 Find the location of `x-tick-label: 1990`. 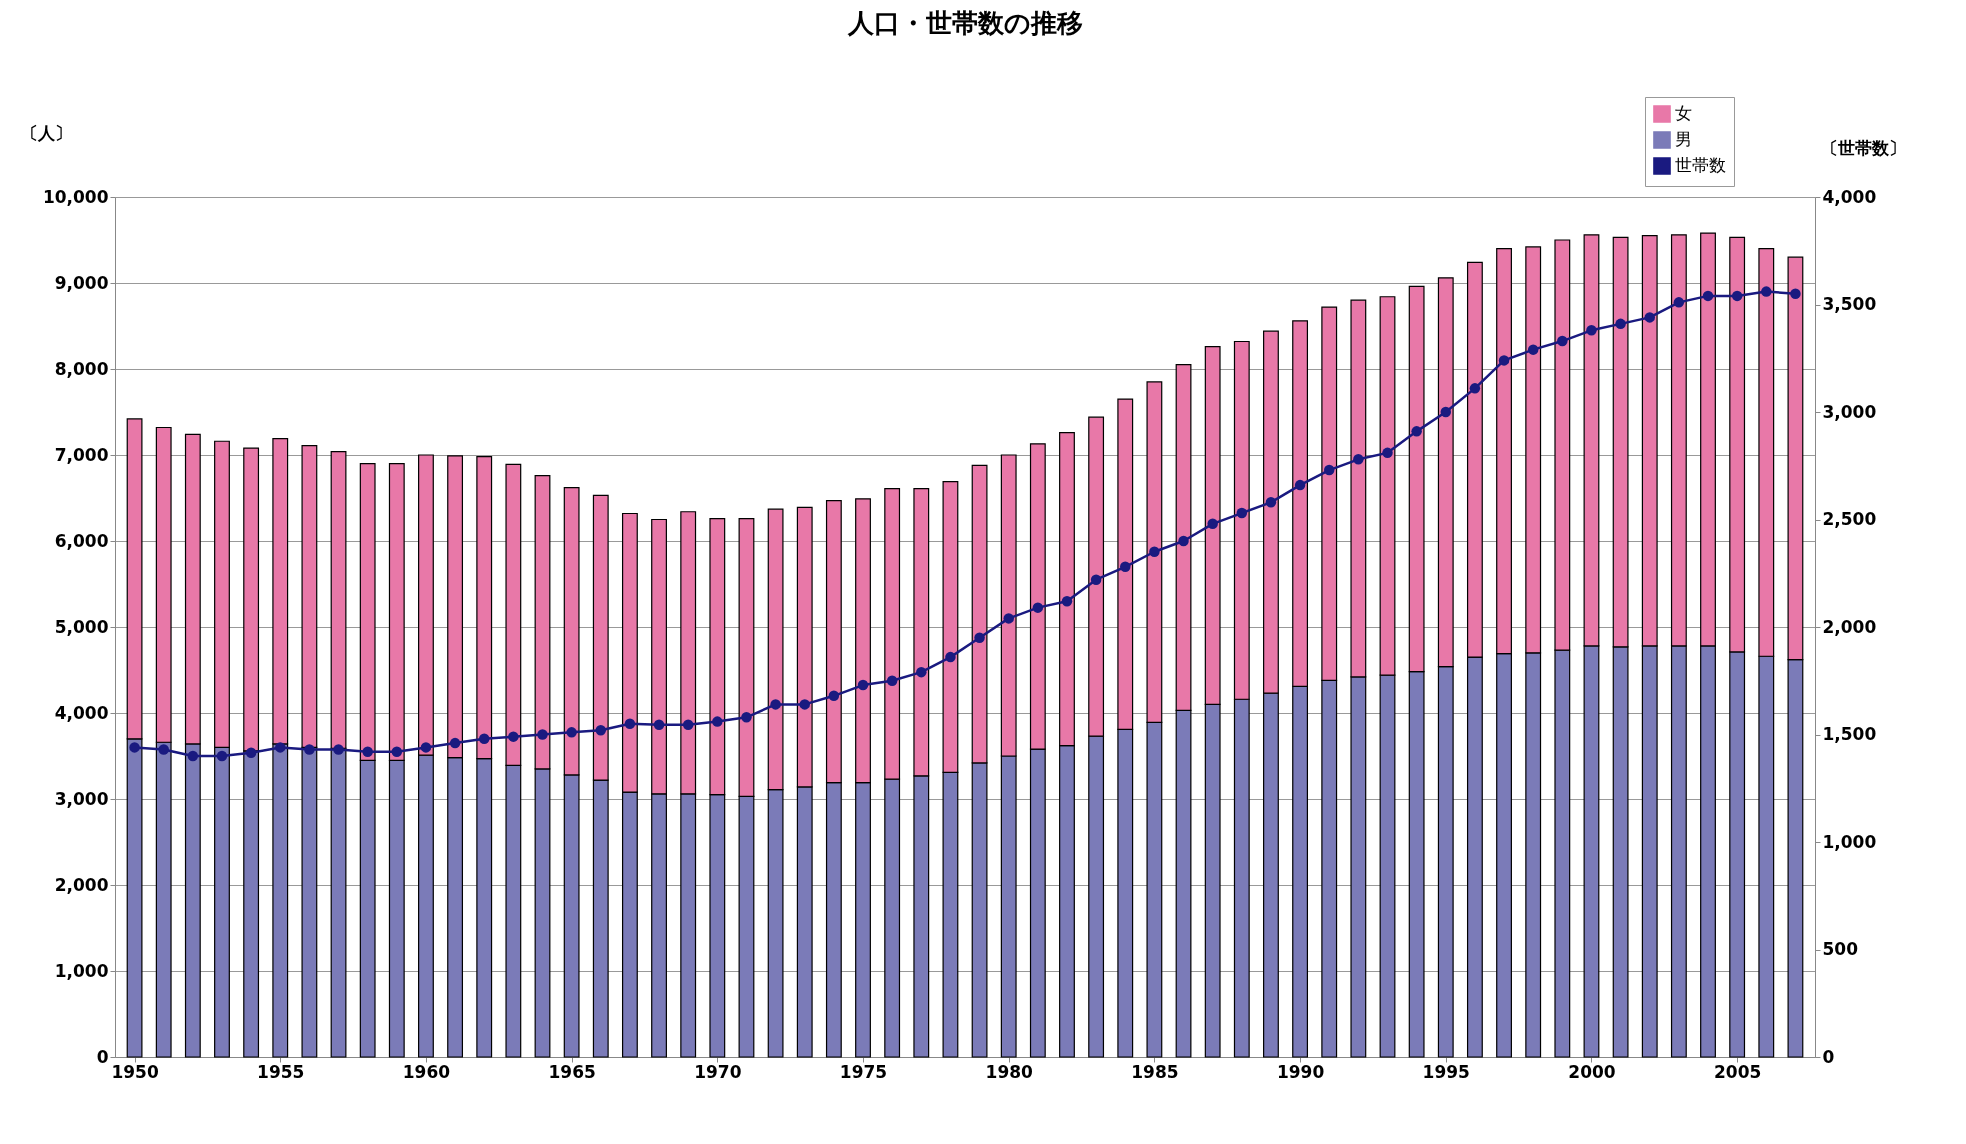

x-tick-label: 1990 is located at coordinates (1300, 1071).